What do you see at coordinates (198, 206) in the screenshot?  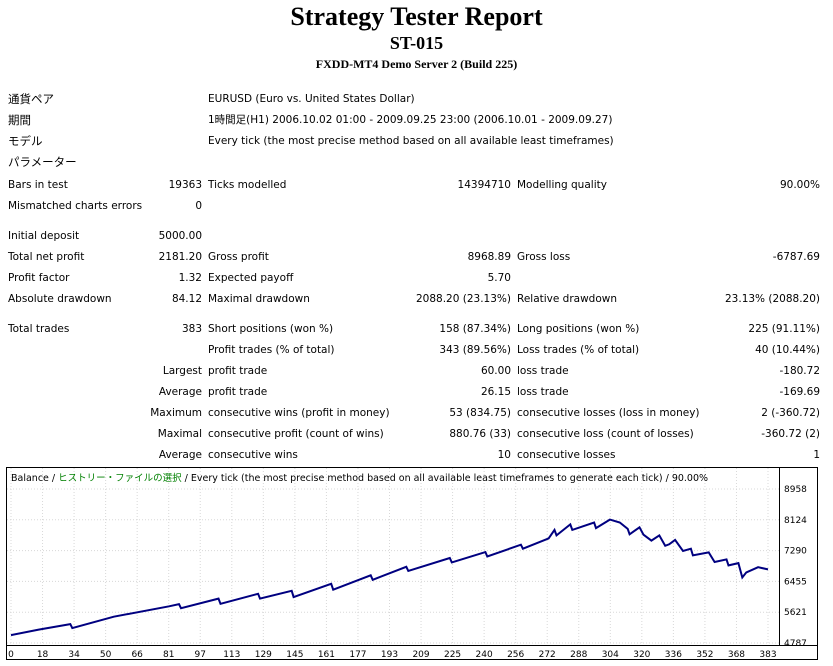 I see `mismatch-value: 0` at bounding box center [198, 206].